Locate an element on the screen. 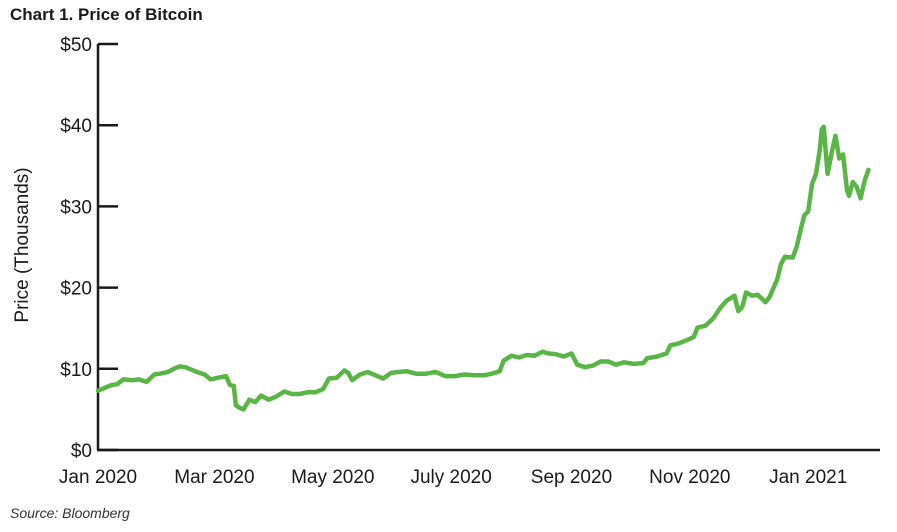 Image resolution: width=897 pixels, height=532 pixels. y-axis-title: Price (Thousands) is located at coordinates (22, 244).